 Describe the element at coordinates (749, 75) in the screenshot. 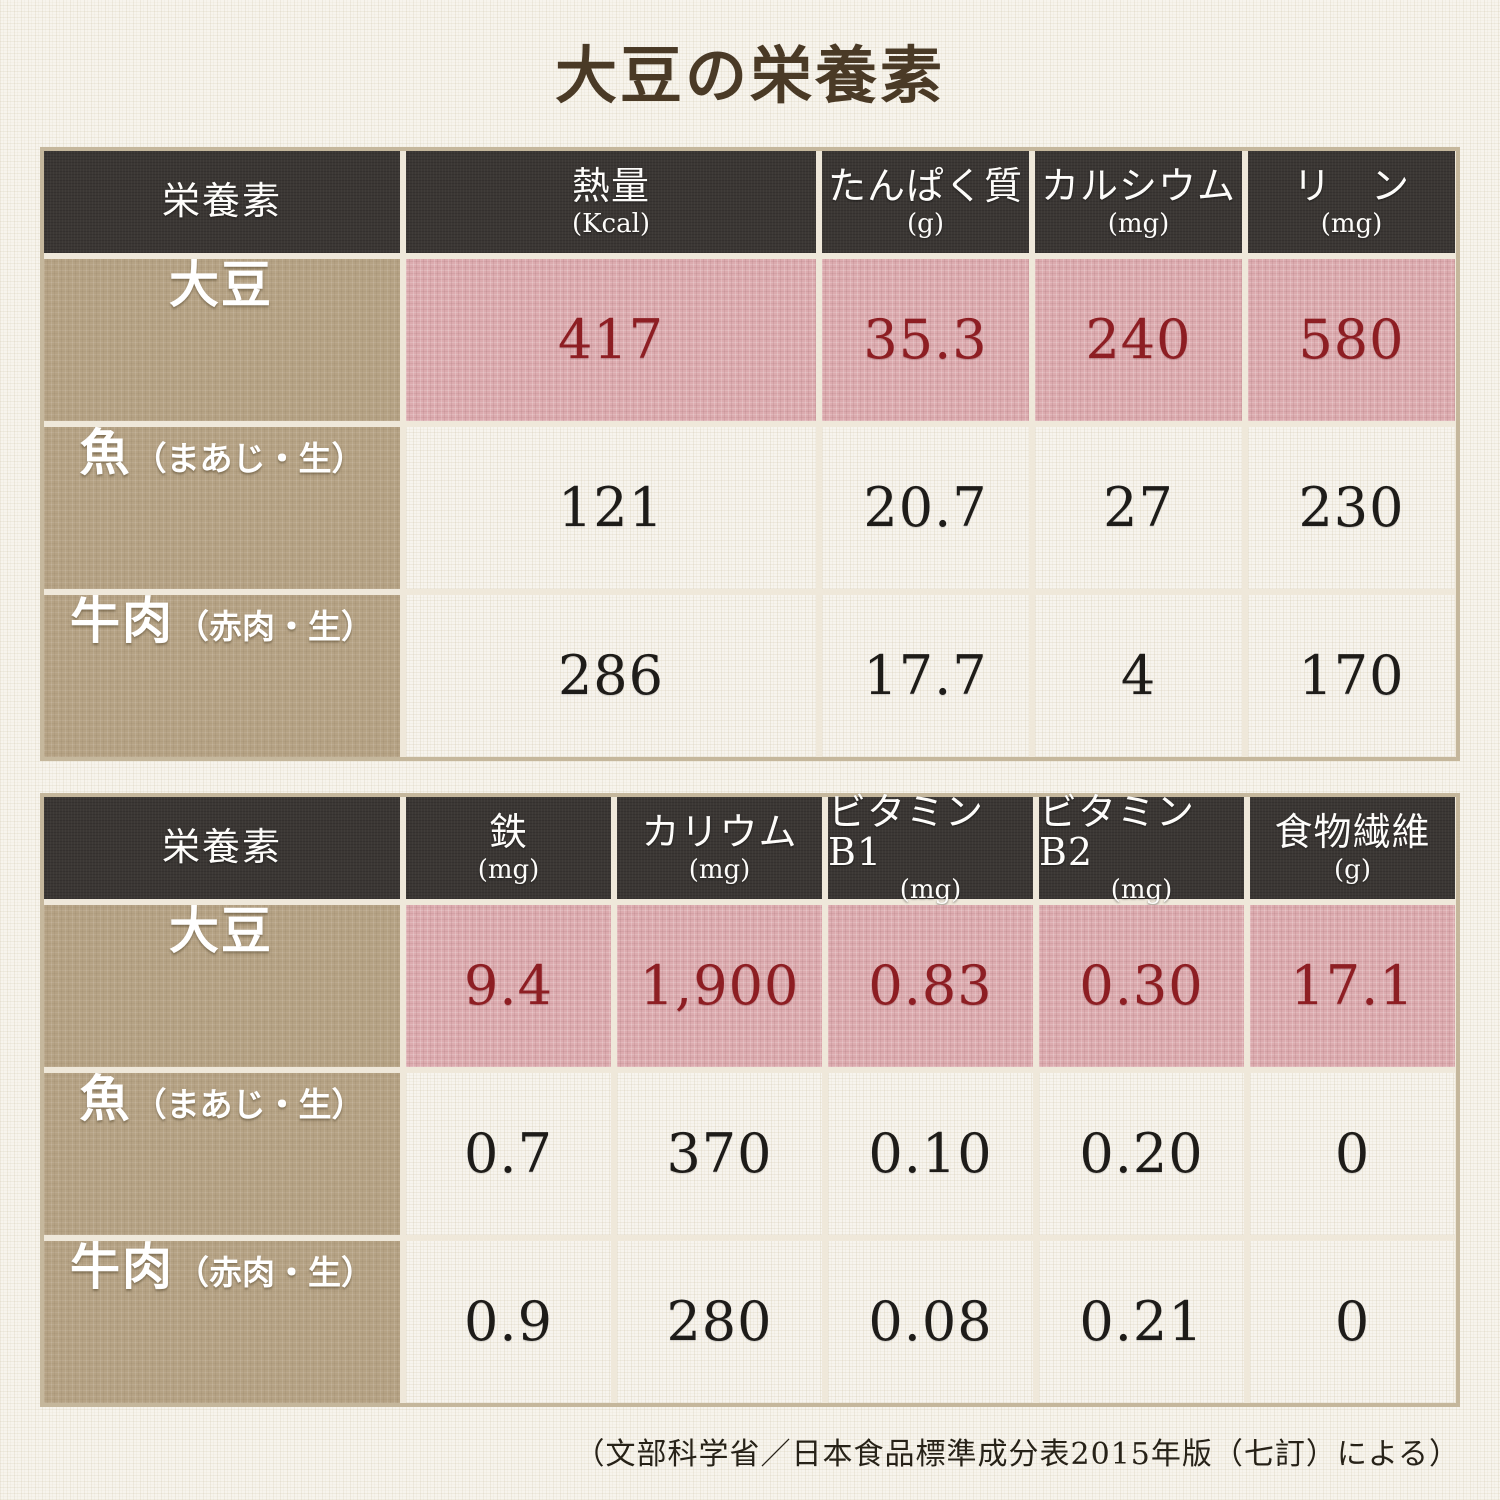

I see `page-title: 大豆の栄養素` at that location.